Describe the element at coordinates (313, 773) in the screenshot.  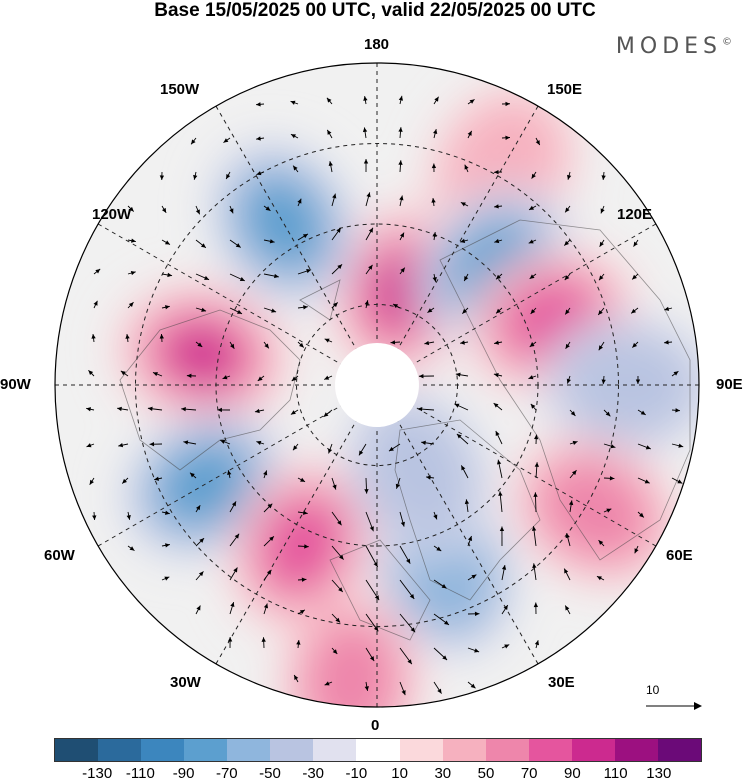
I see `colorbar-tick-label: -30` at that location.